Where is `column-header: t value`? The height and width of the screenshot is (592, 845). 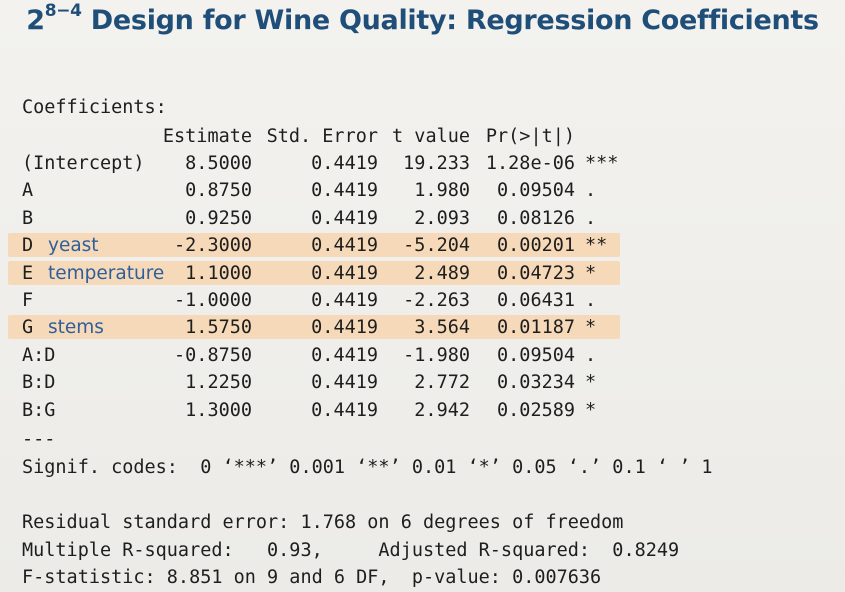
column-header: t value is located at coordinates (431, 136).